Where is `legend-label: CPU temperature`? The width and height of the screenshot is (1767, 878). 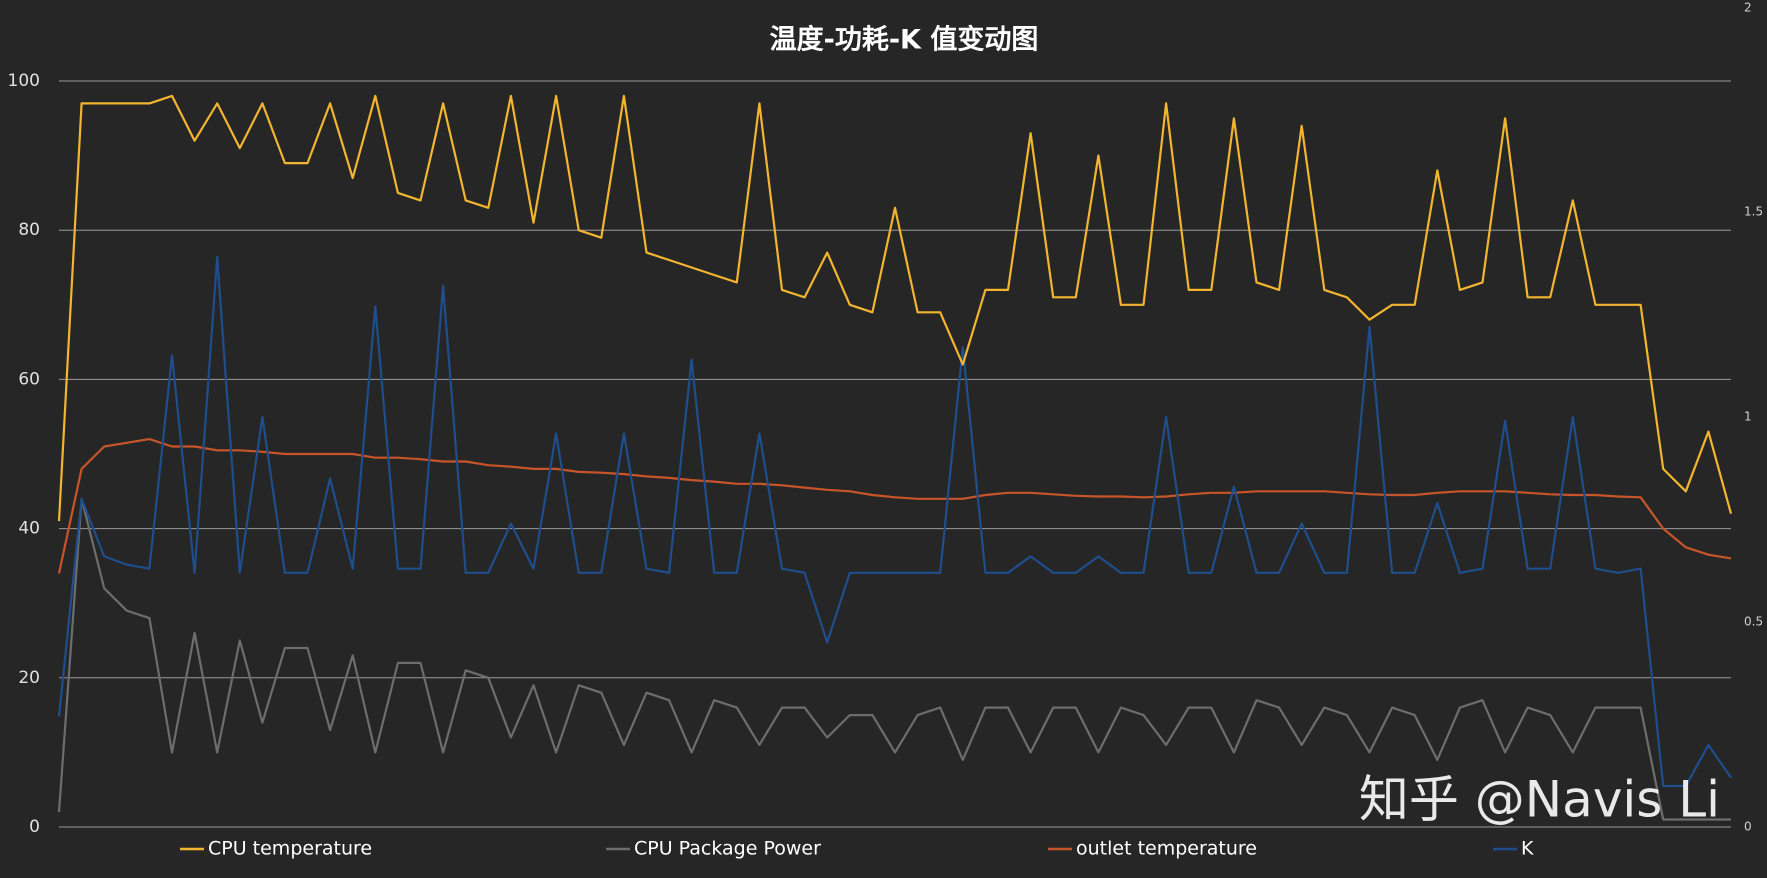 legend-label: CPU temperature is located at coordinates (290, 849).